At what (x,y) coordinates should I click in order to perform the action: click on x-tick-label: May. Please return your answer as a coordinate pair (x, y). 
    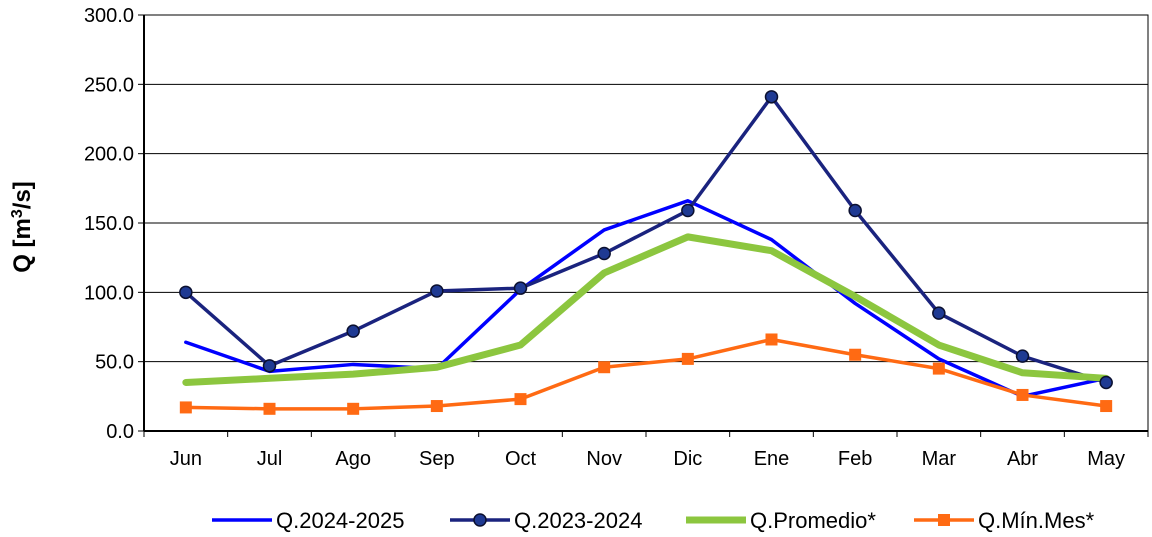
    Looking at the image, I should click on (1106, 459).